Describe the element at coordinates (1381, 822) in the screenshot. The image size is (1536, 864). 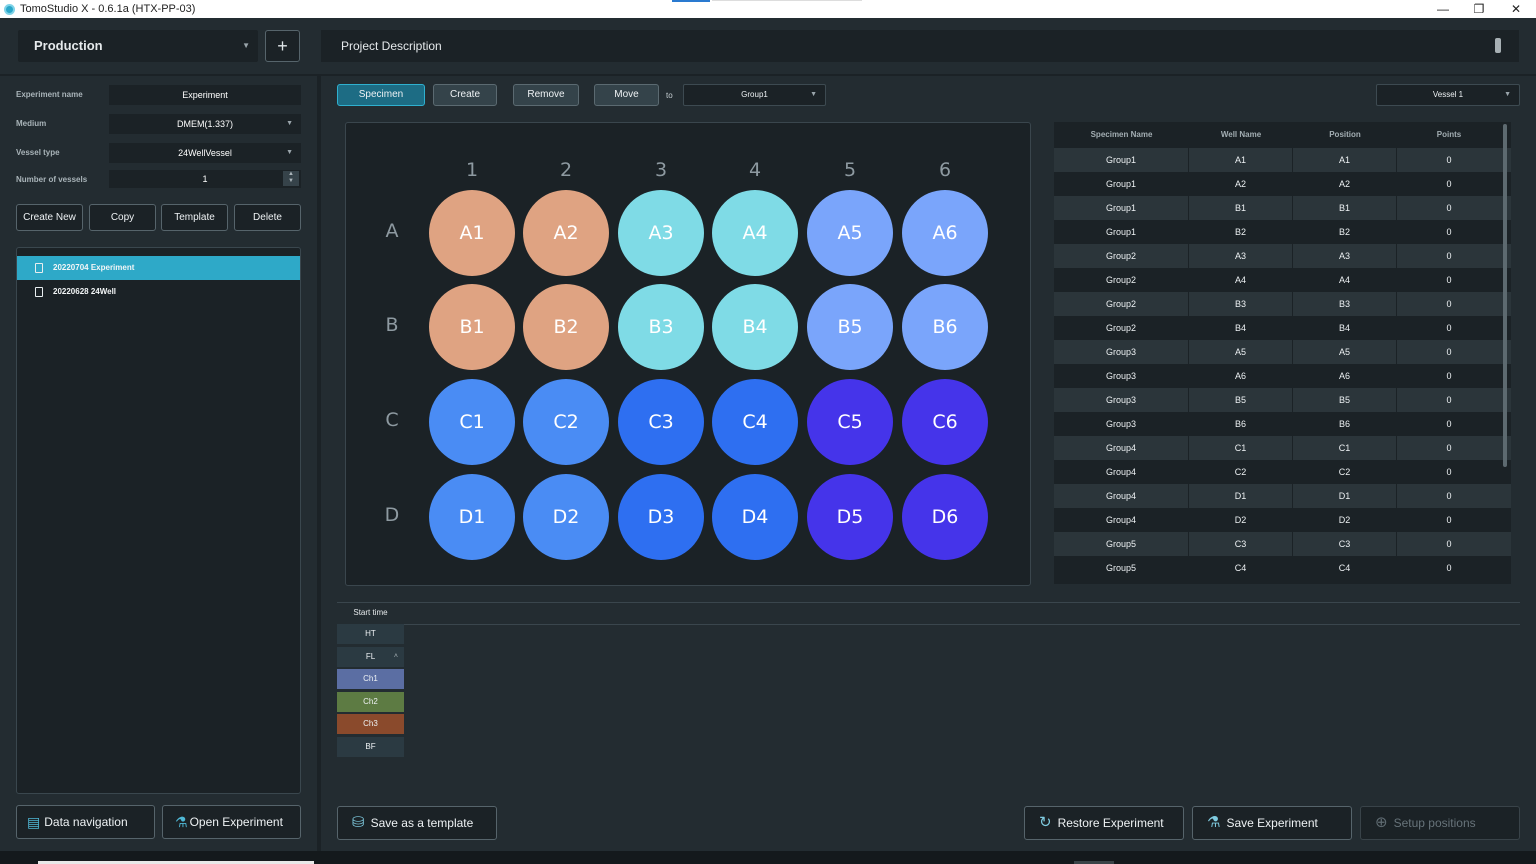
I see `crosshair-icon: ⊕` at that location.